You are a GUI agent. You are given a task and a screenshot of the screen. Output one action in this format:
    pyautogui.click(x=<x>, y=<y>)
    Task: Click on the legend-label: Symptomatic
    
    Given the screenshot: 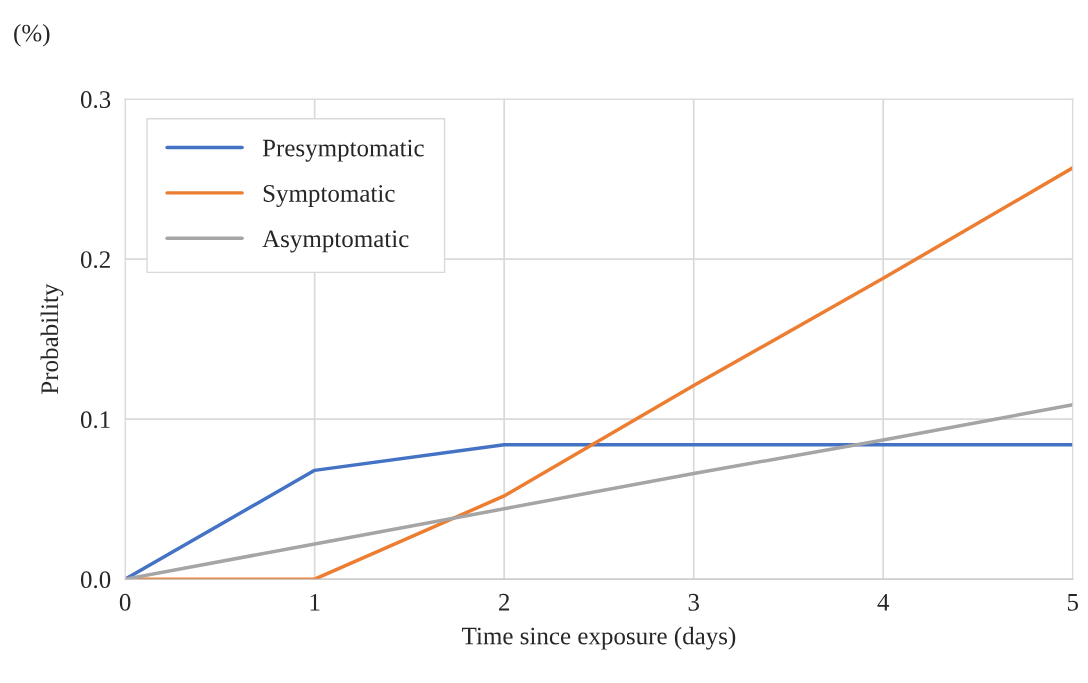 What is the action you would take?
    pyautogui.click(x=329, y=196)
    